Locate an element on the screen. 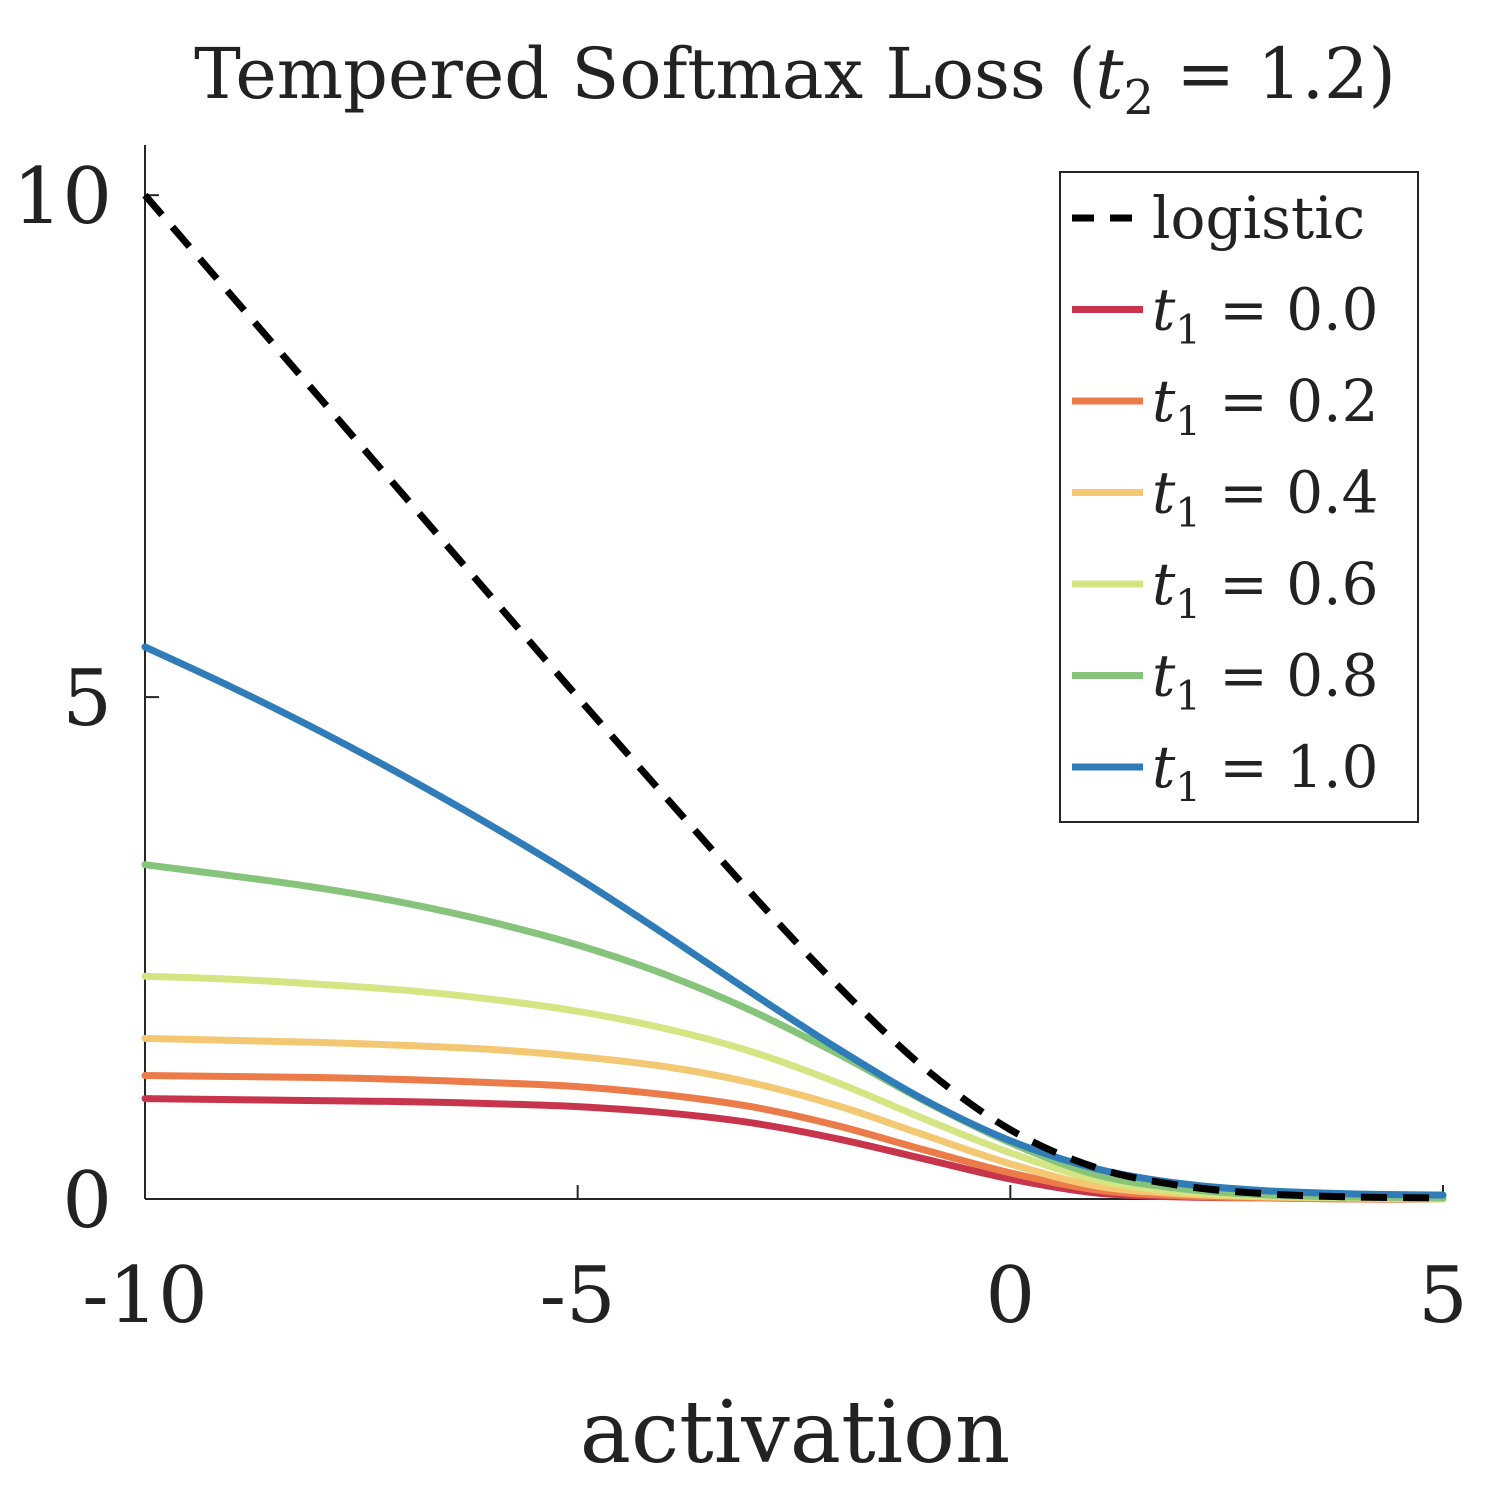  legend-label-value: = 0.6 is located at coordinates (1290, 584).